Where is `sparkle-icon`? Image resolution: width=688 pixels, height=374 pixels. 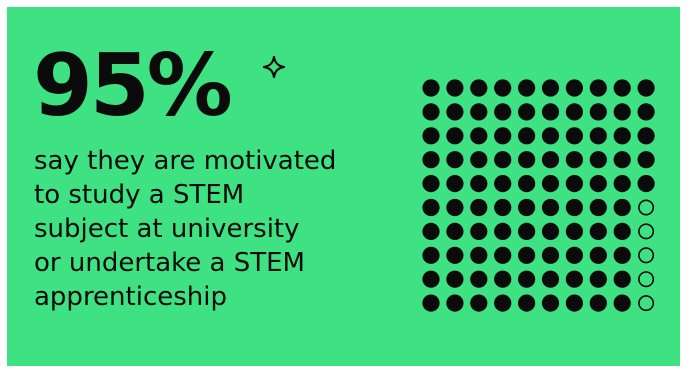 sparkle-icon is located at coordinates (274, 67).